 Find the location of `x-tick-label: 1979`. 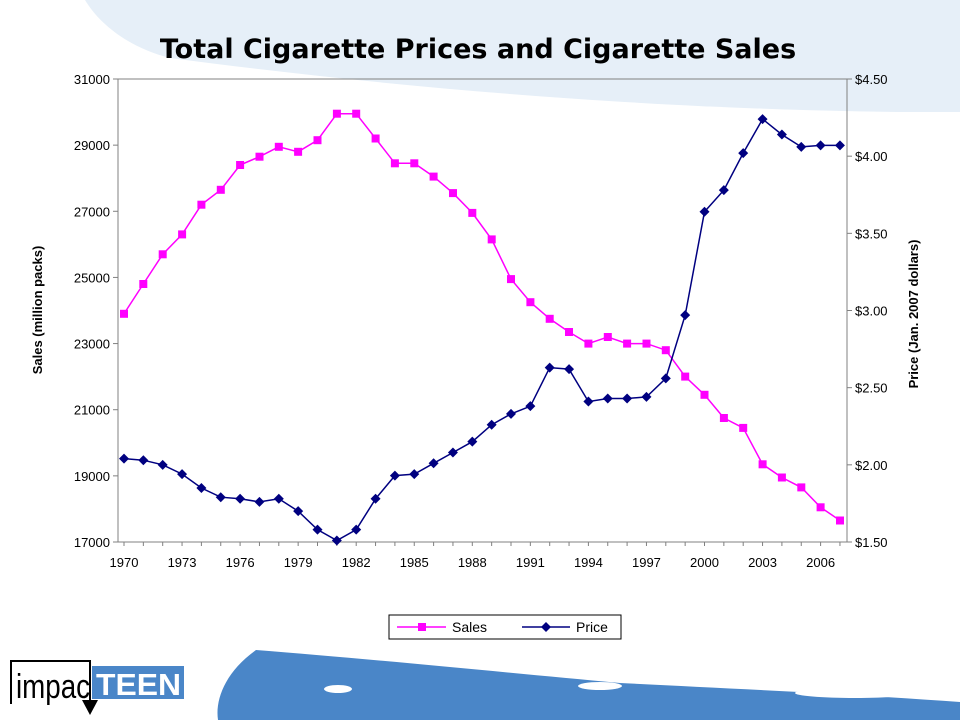

x-tick-label: 1979 is located at coordinates (298, 562).